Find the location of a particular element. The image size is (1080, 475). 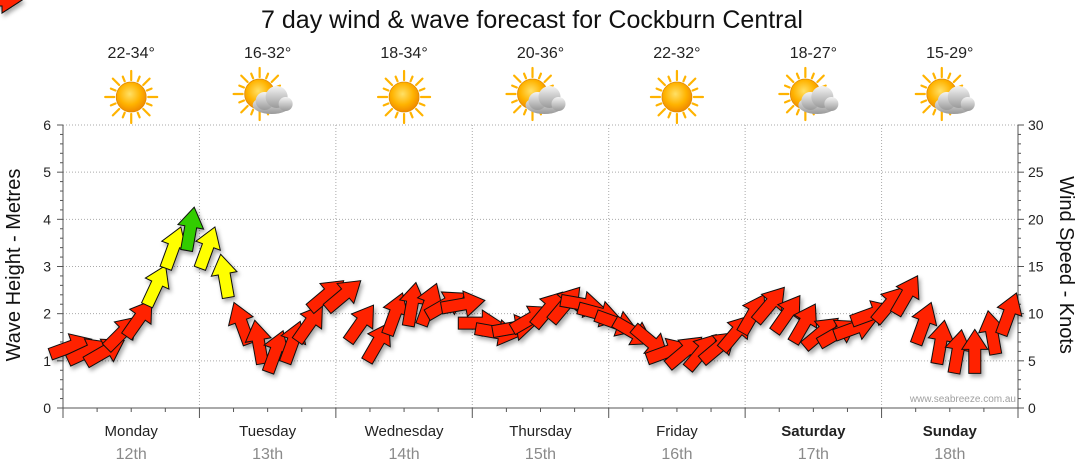

day-label: Friday is located at coordinates (677, 431).